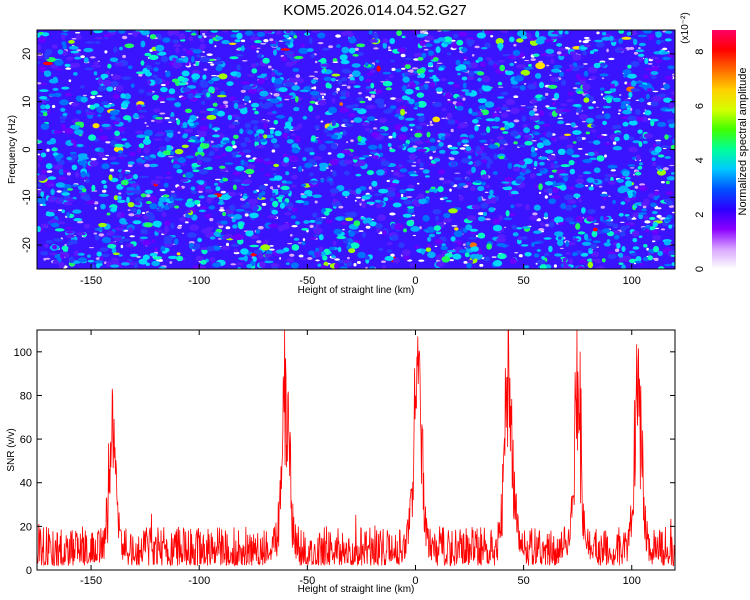 The image size is (750, 600). What do you see at coordinates (415, 281) in the screenshot?
I see `top-x-tick-label: 0` at bounding box center [415, 281].